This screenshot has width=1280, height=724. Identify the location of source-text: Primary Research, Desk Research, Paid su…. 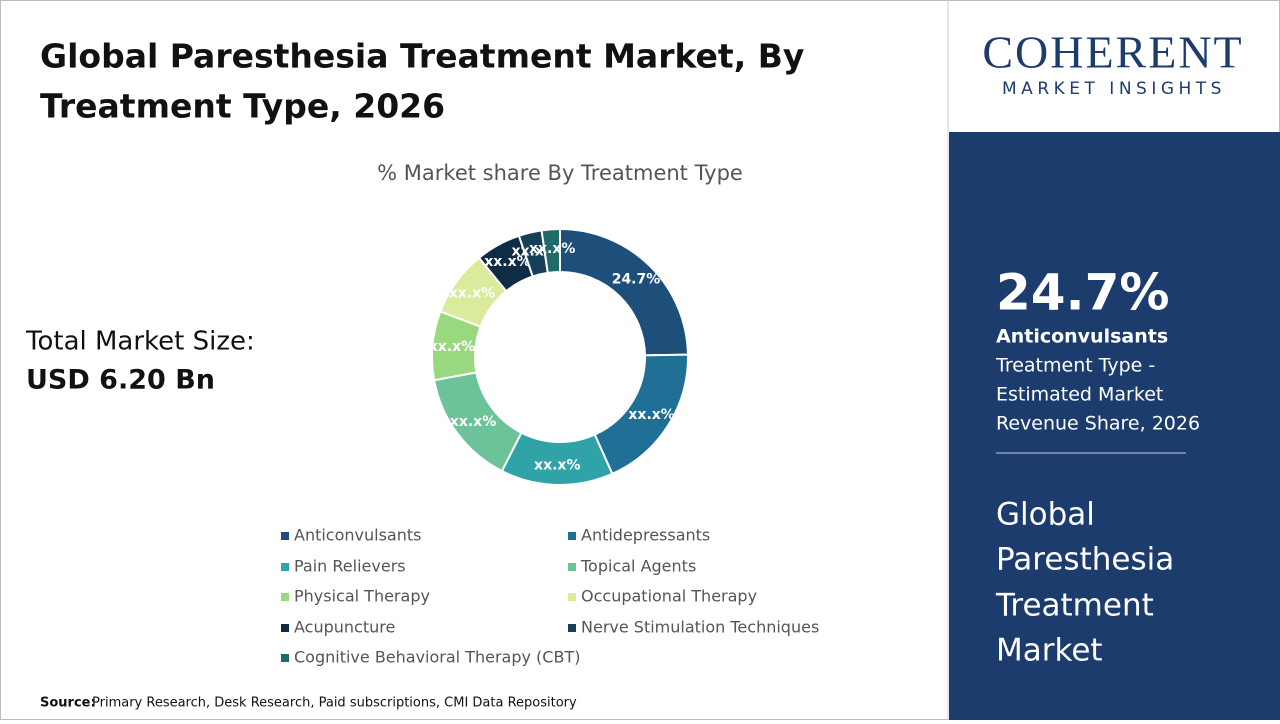
(334, 703).